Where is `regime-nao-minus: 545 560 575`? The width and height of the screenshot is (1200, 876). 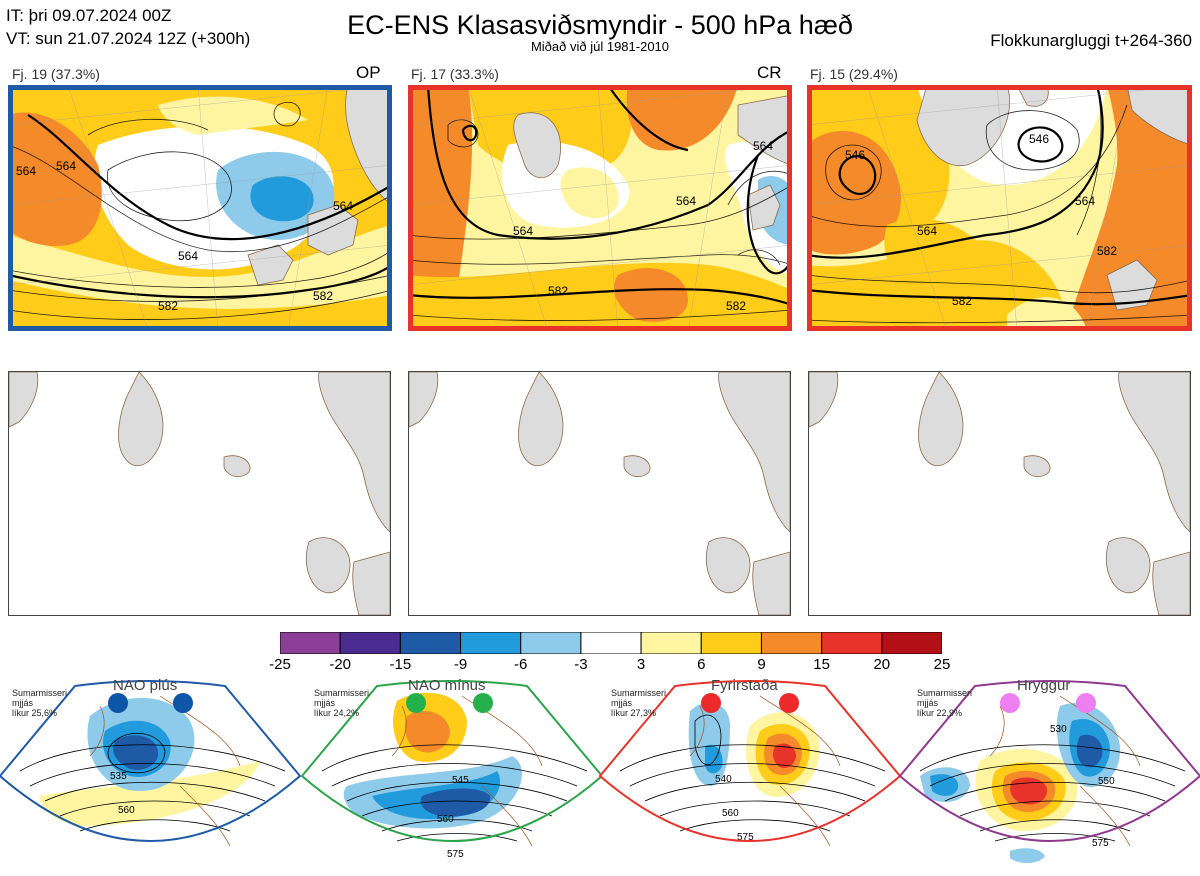
regime-nao-minus: 545 560 575 is located at coordinates (452, 770).